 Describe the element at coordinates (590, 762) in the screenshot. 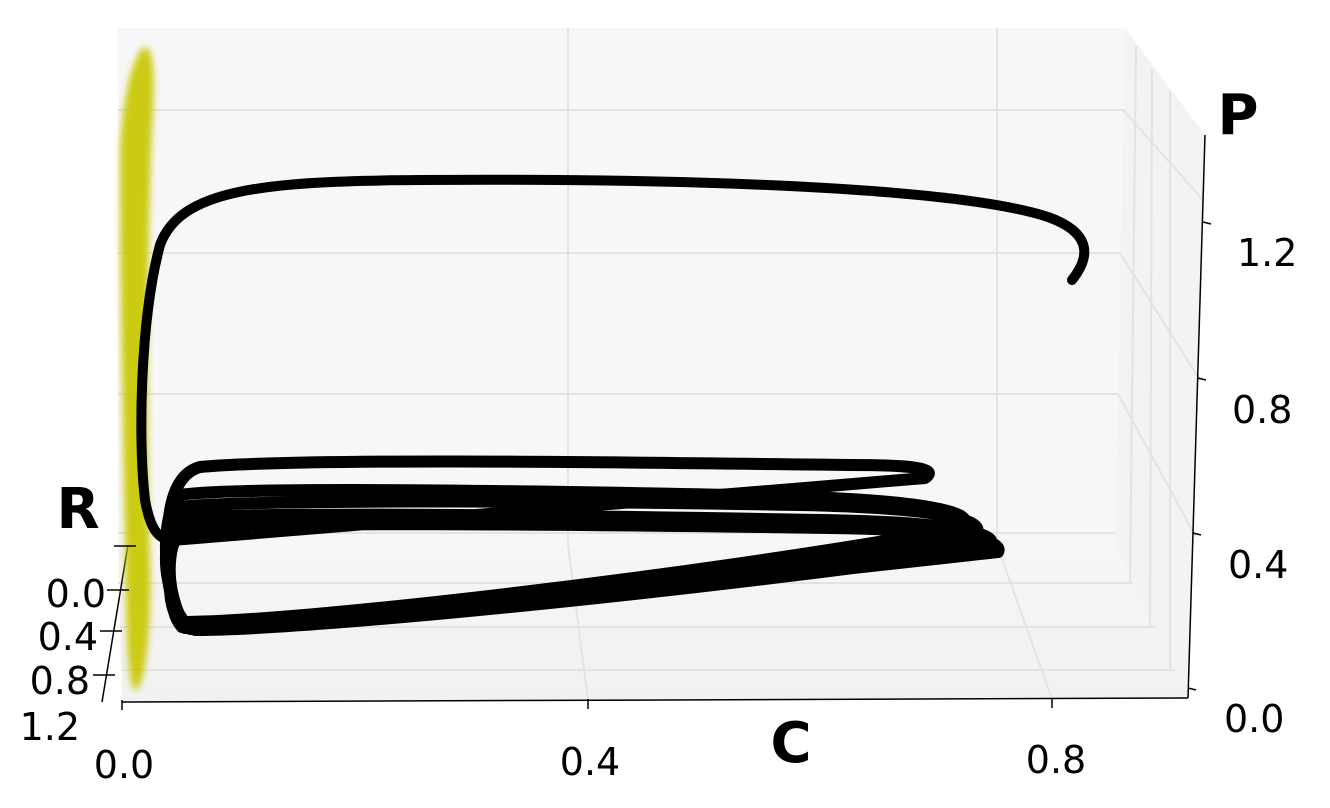

I see `x-tick-label: 0.4` at that location.